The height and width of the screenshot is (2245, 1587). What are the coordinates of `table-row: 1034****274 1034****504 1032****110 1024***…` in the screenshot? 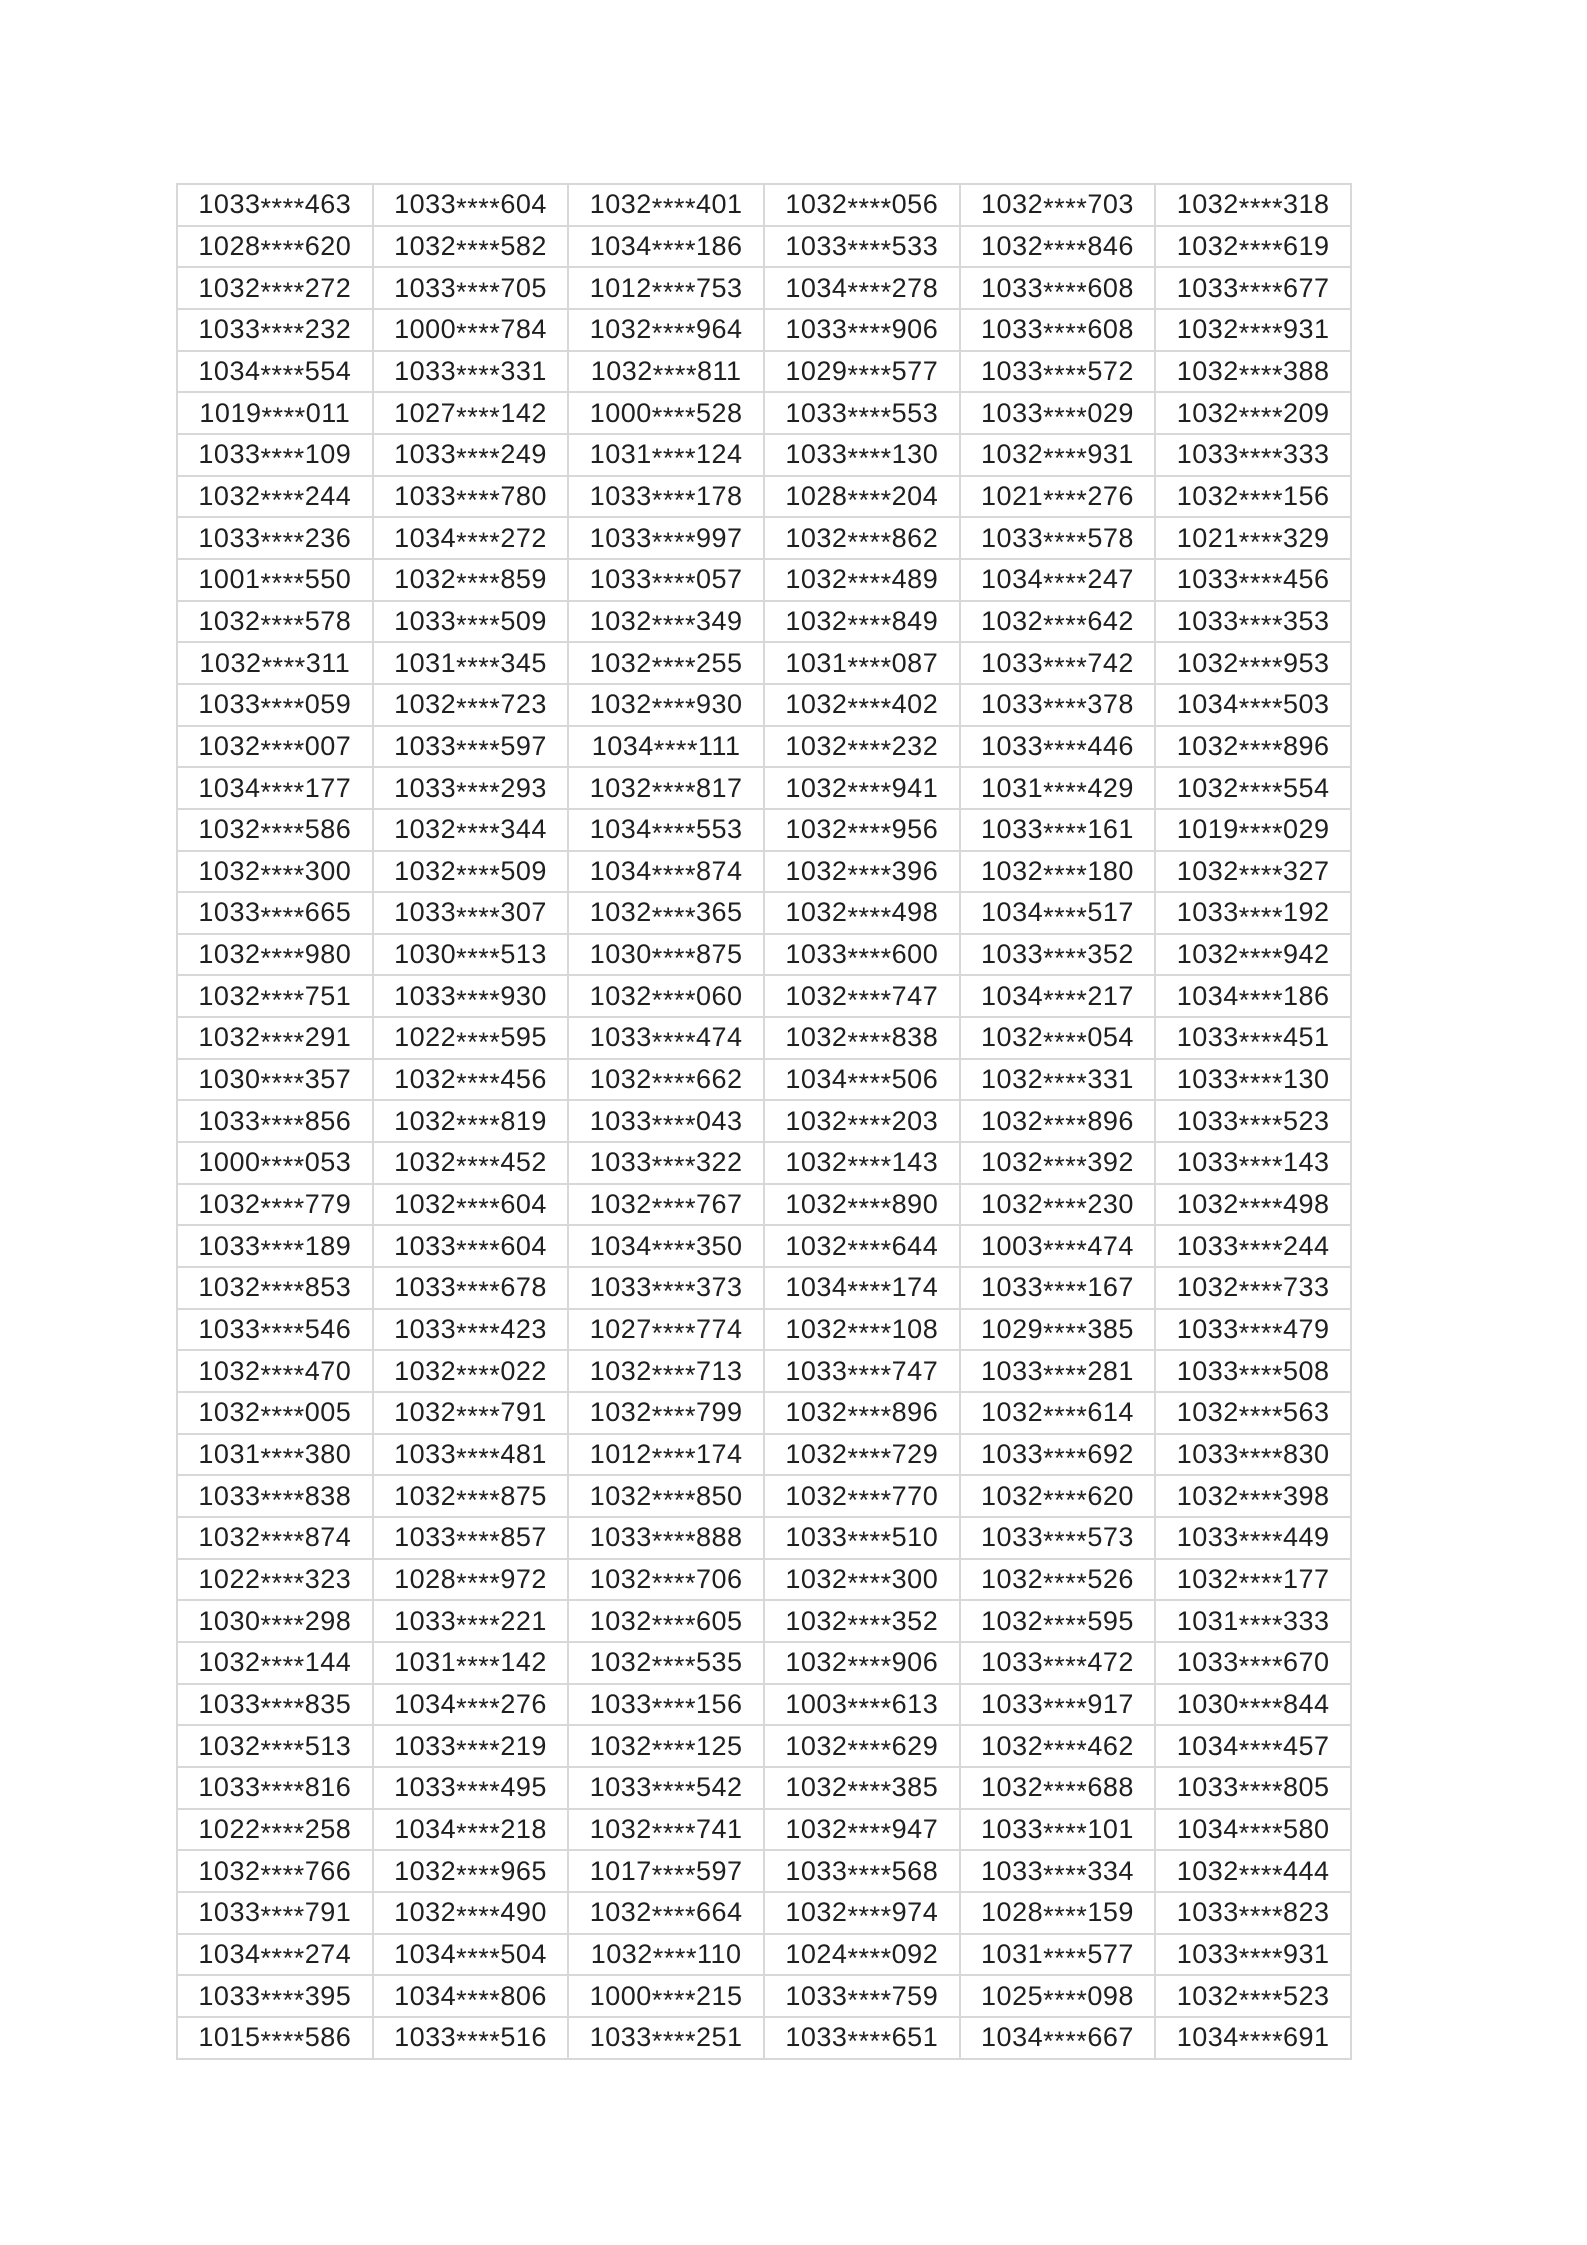 It's located at (764, 1954).